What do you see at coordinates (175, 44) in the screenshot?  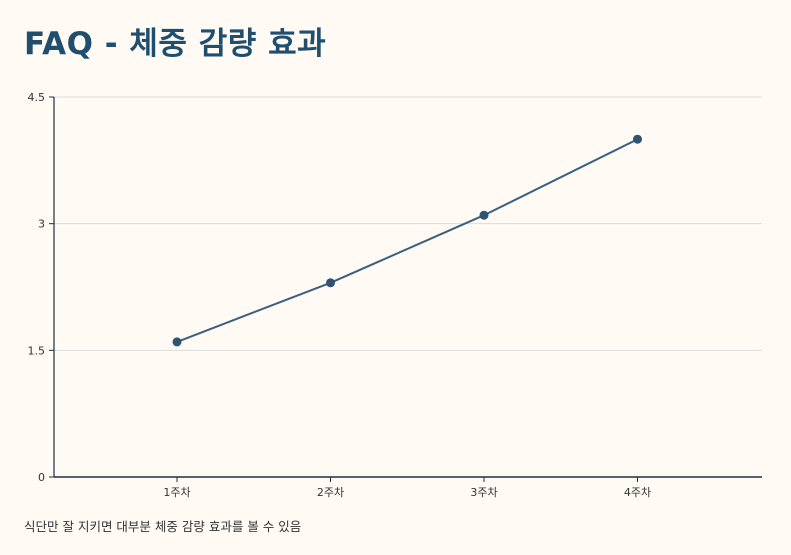 I see `chart-title: FAQ - 체중 감량 효과` at bounding box center [175, 44].